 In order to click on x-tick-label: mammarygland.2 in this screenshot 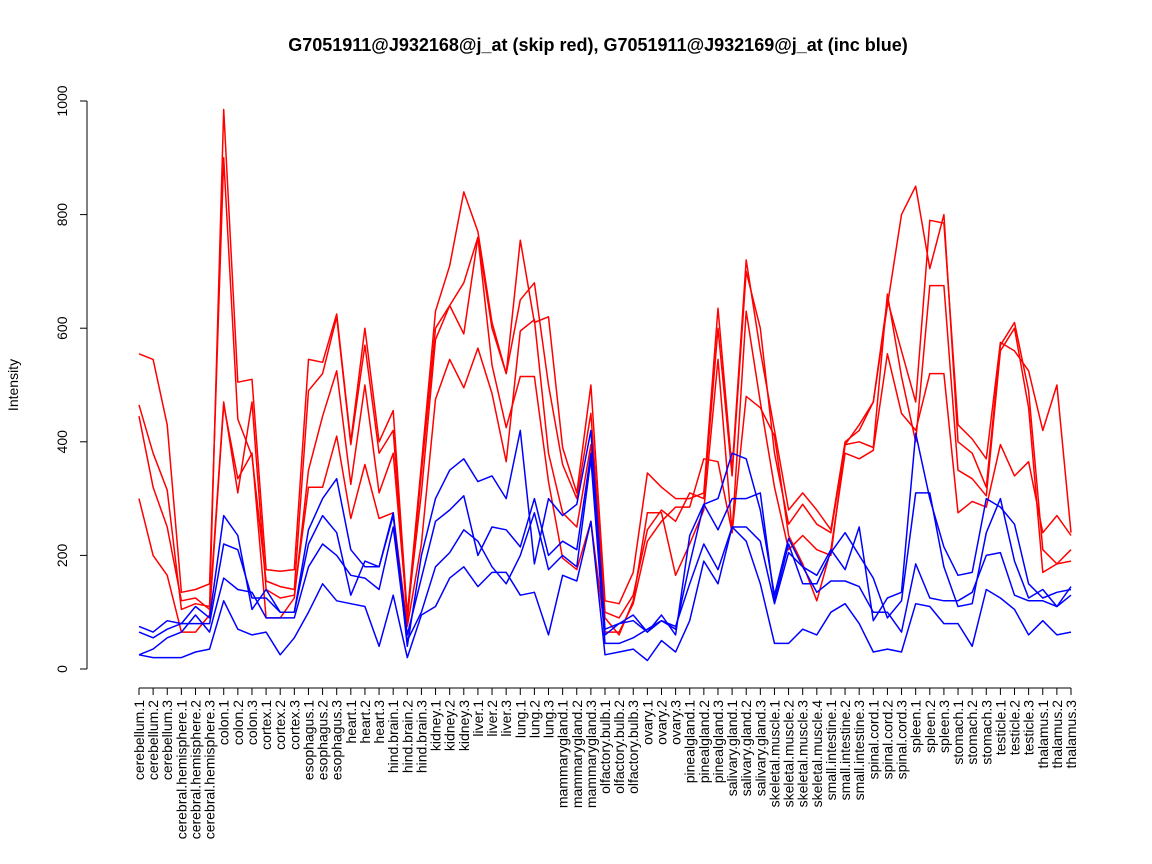, I will do `click(577, 754)`.